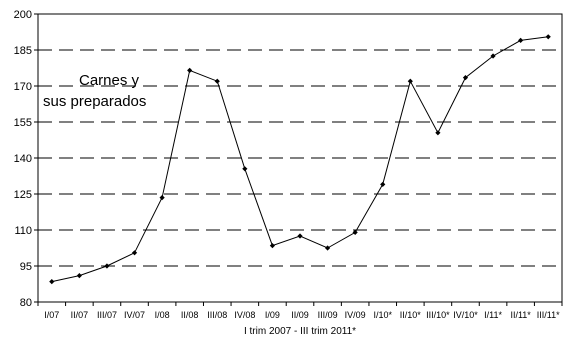 The height and width of the screenshot is (341, 563). I want to click on x-tick-label: I/09, so click(272, 315).